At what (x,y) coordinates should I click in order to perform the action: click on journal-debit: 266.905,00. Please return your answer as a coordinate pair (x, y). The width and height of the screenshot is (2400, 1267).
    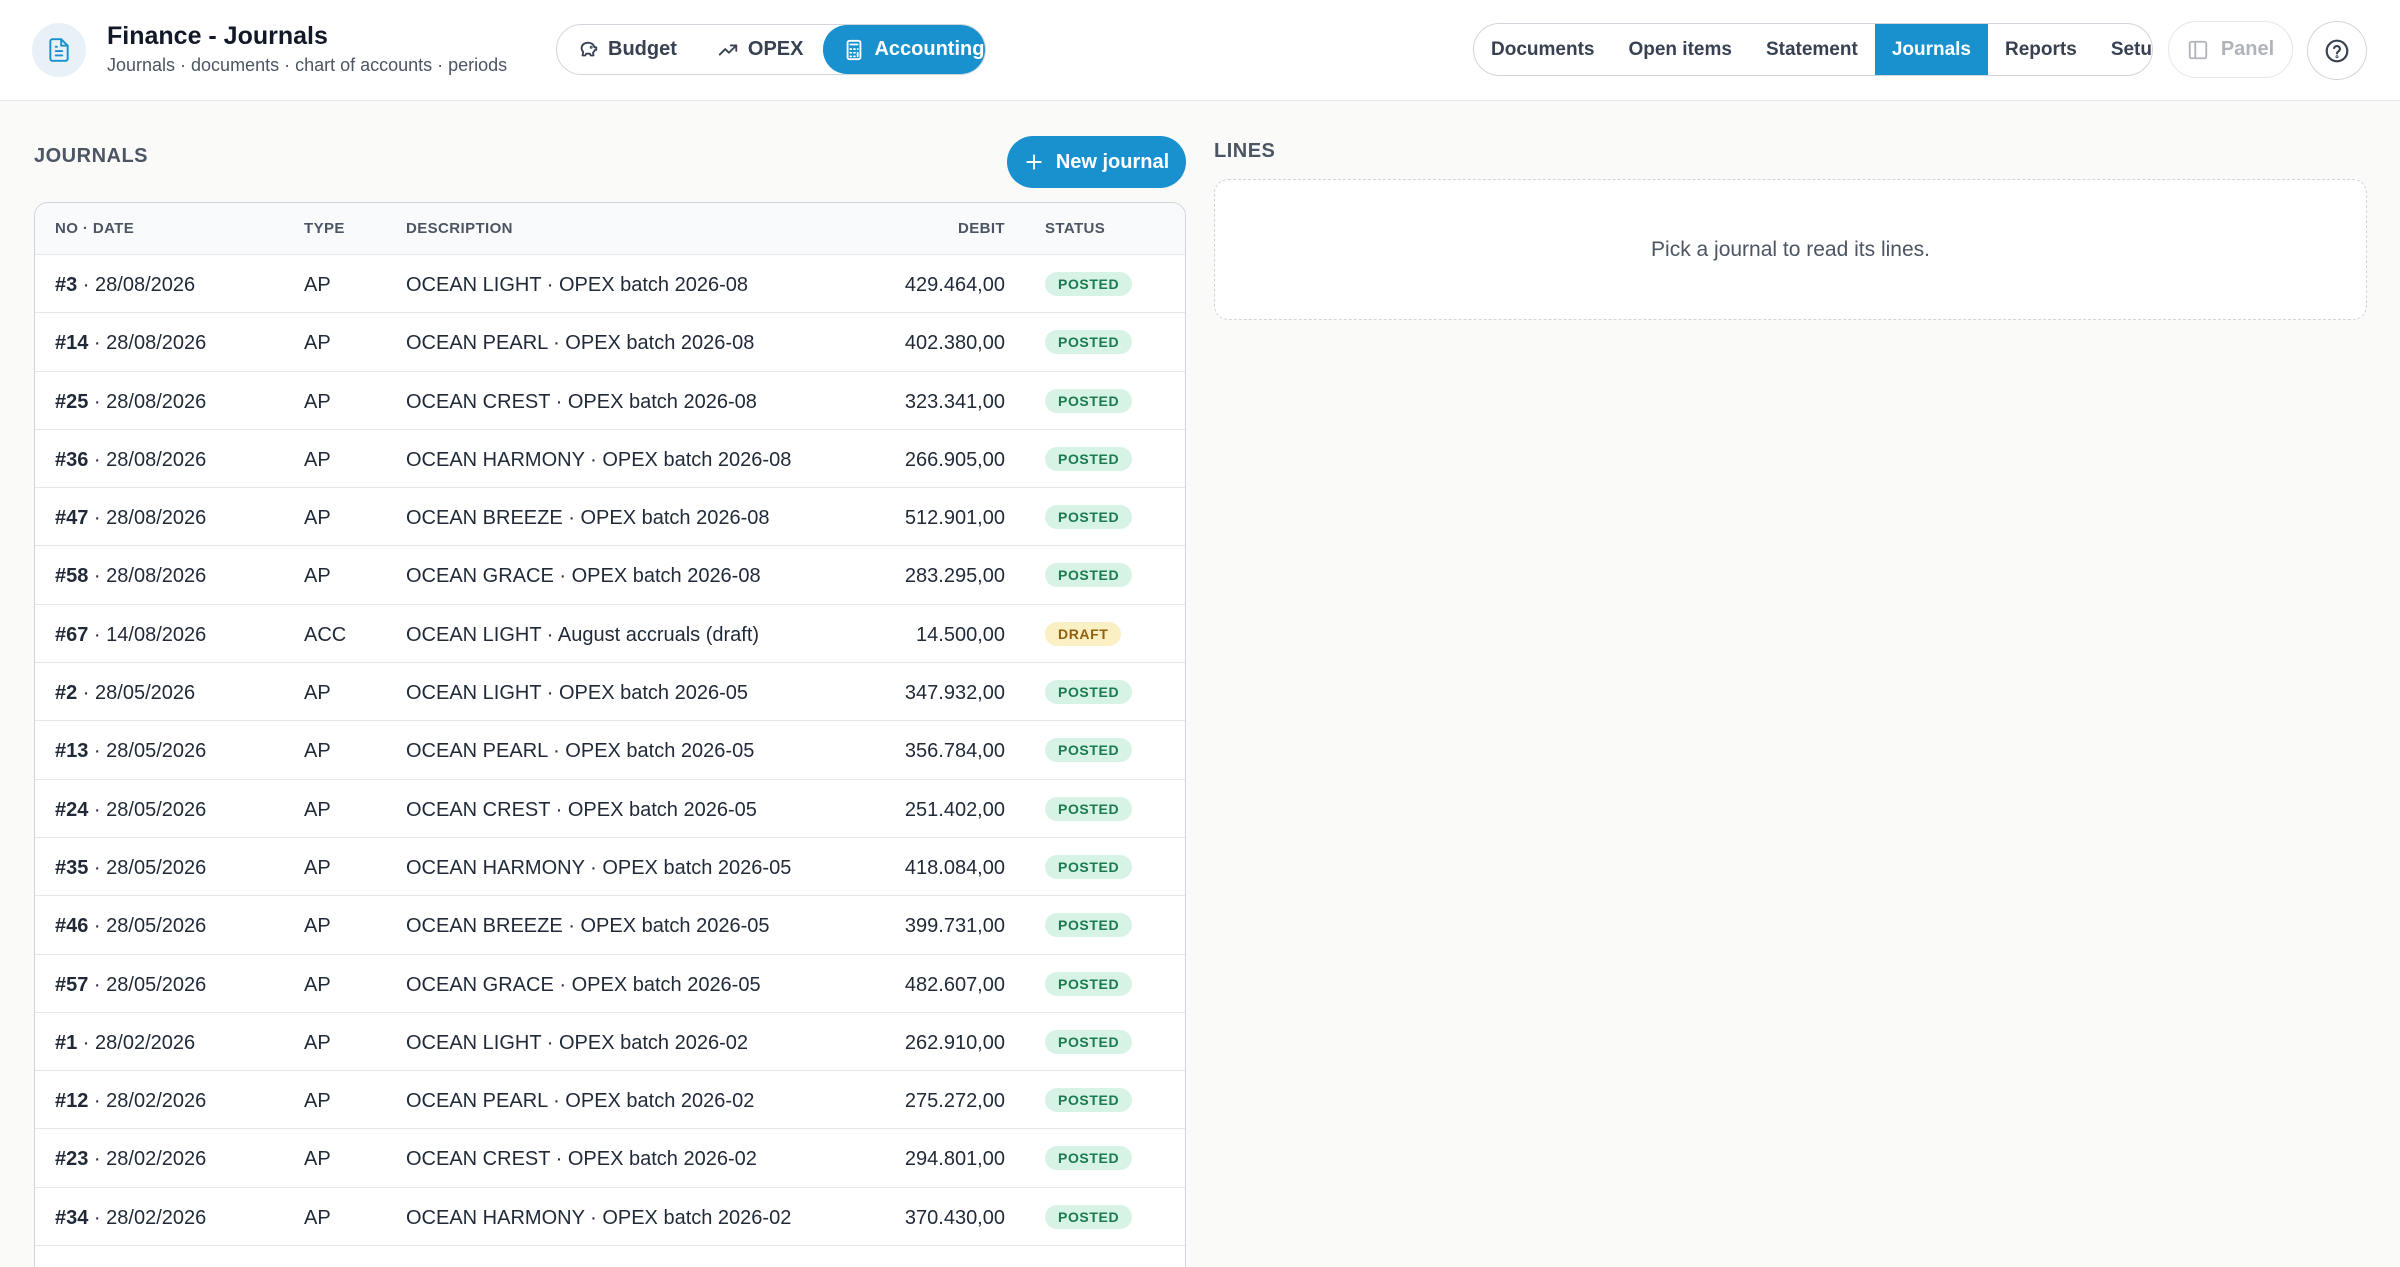
    Looking at the image, I should click on (954, 459).